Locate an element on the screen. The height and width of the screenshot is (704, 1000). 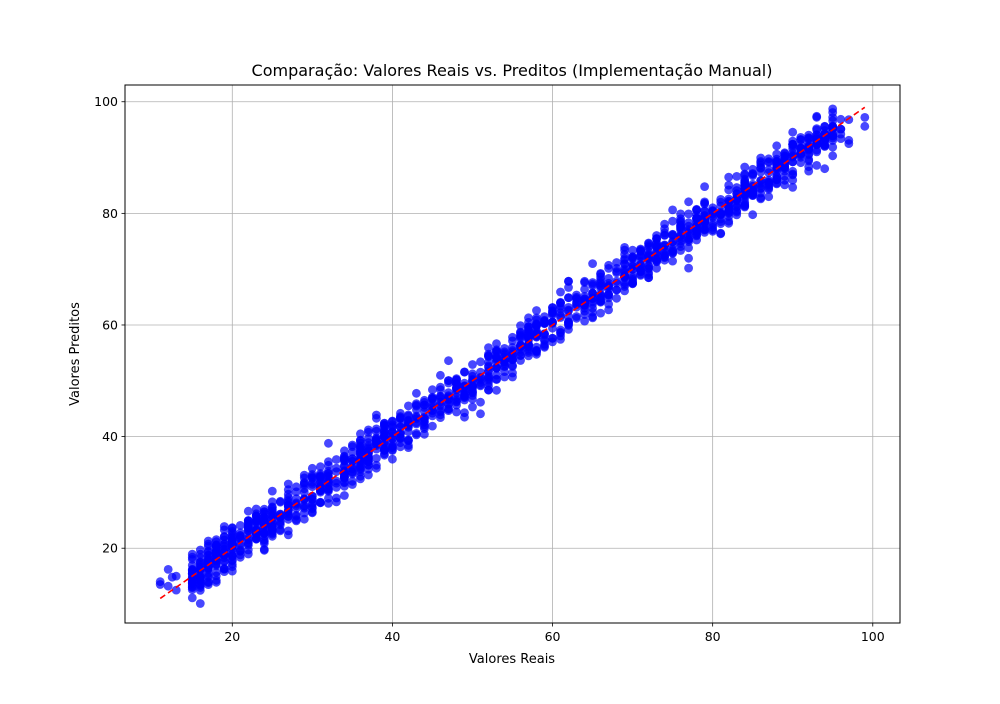
y-axis-label: Valores Preditos is located at coordinates (75, 354).